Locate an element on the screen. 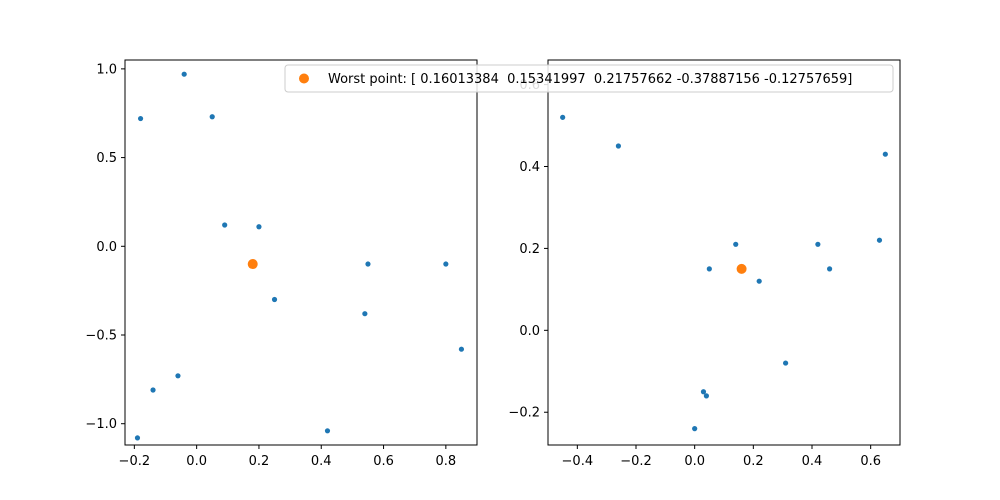 The image size is (1000, 500). y-tick-label: 0.5 is located at coordinates (106, 158).